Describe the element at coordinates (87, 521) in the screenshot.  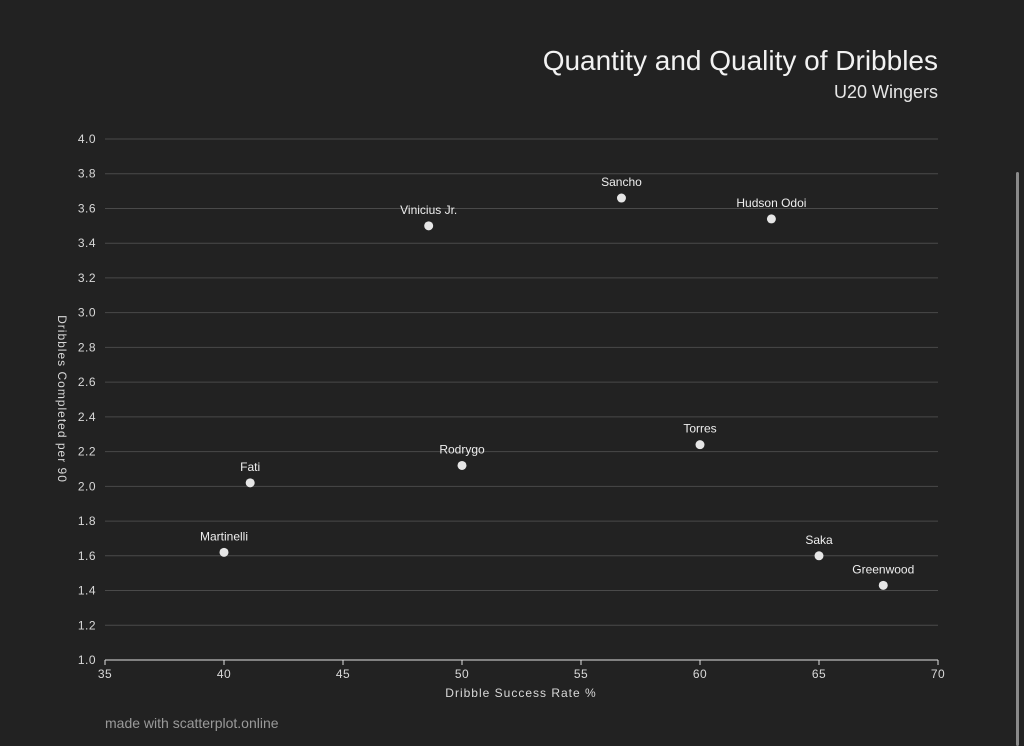
I see `y-tick-label: 1.8` at that location.